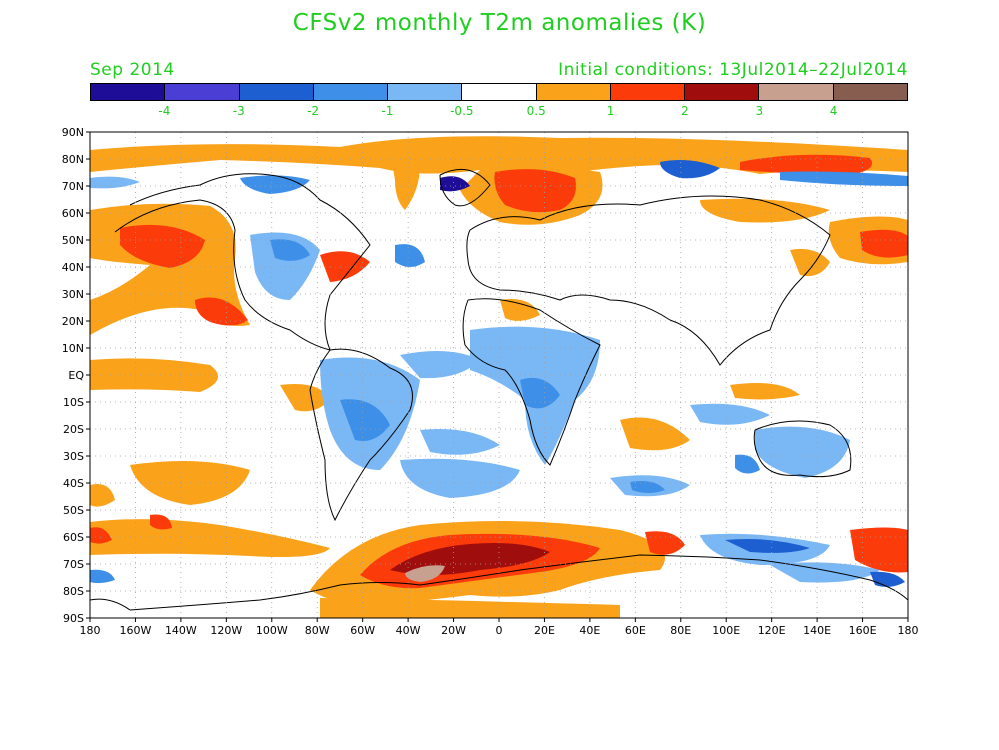  Describe the element at coordinates (462, 111) in the screenshot. I see `colorbar-label: -0.5` at that location.